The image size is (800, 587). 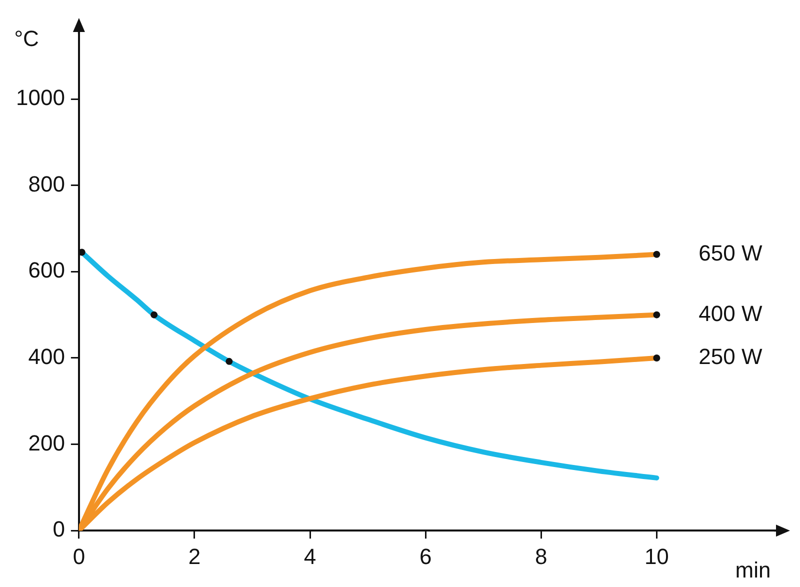 What do you see at coordinates (46, 357) in the screenshot?
I see `y-tick-label: 400` at bounding box center [46, 357].